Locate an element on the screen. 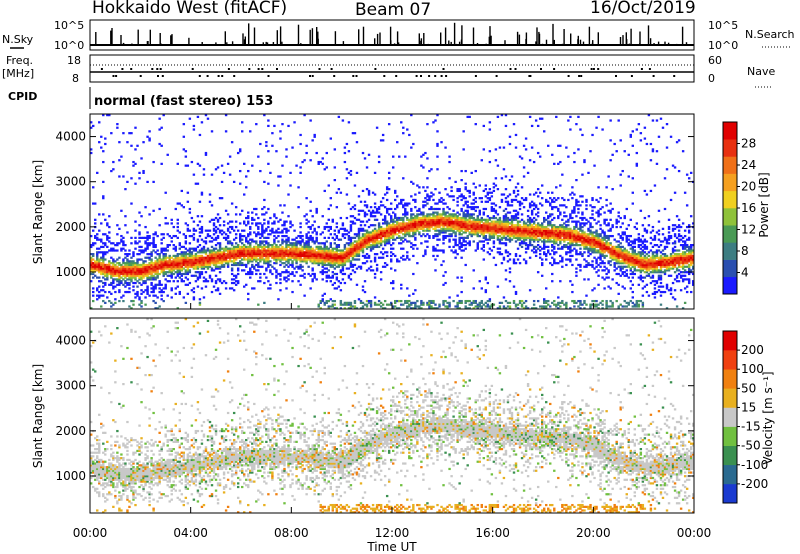 This screenshot has width=800, height=554. freq-dot is located at coordinates (435, 76).